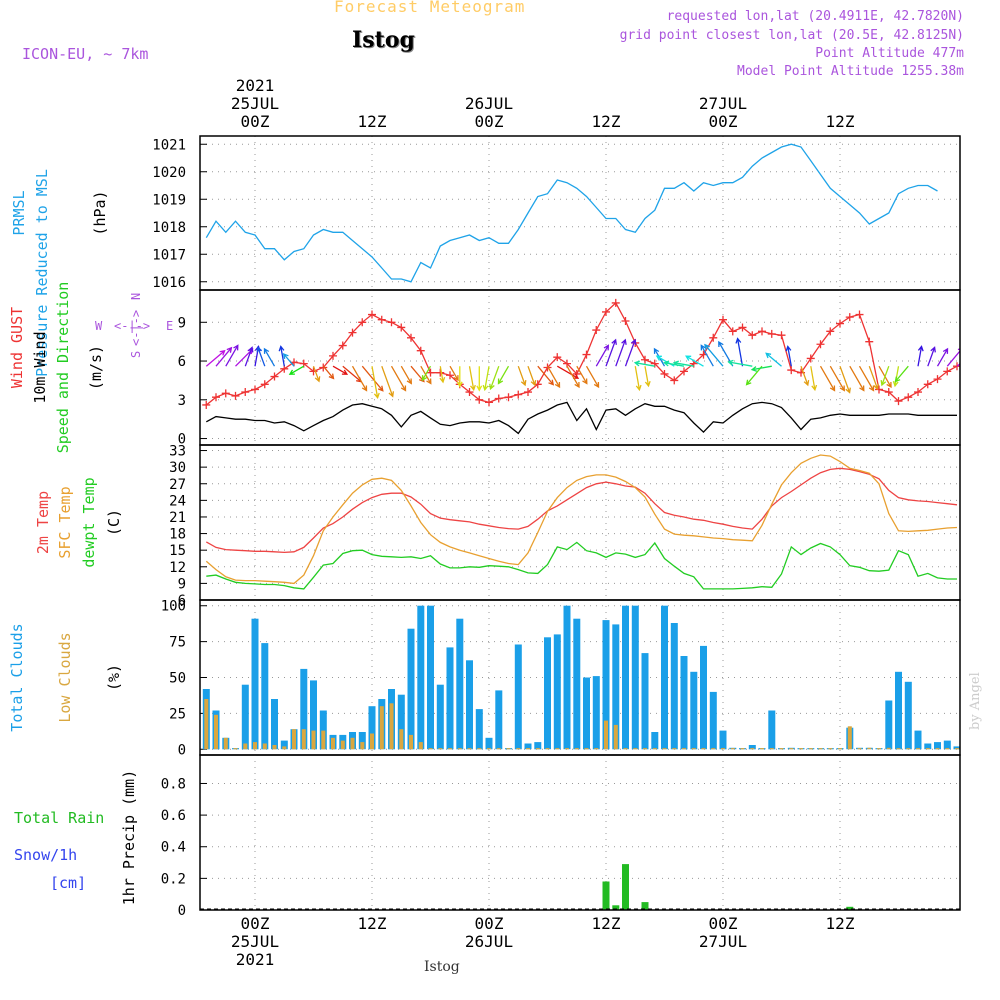 The image size is (1000, 1000). Describe the element at coordinates (723, 941) in the screenshot. I see `time-label-bottom: 27JUL` at that location.